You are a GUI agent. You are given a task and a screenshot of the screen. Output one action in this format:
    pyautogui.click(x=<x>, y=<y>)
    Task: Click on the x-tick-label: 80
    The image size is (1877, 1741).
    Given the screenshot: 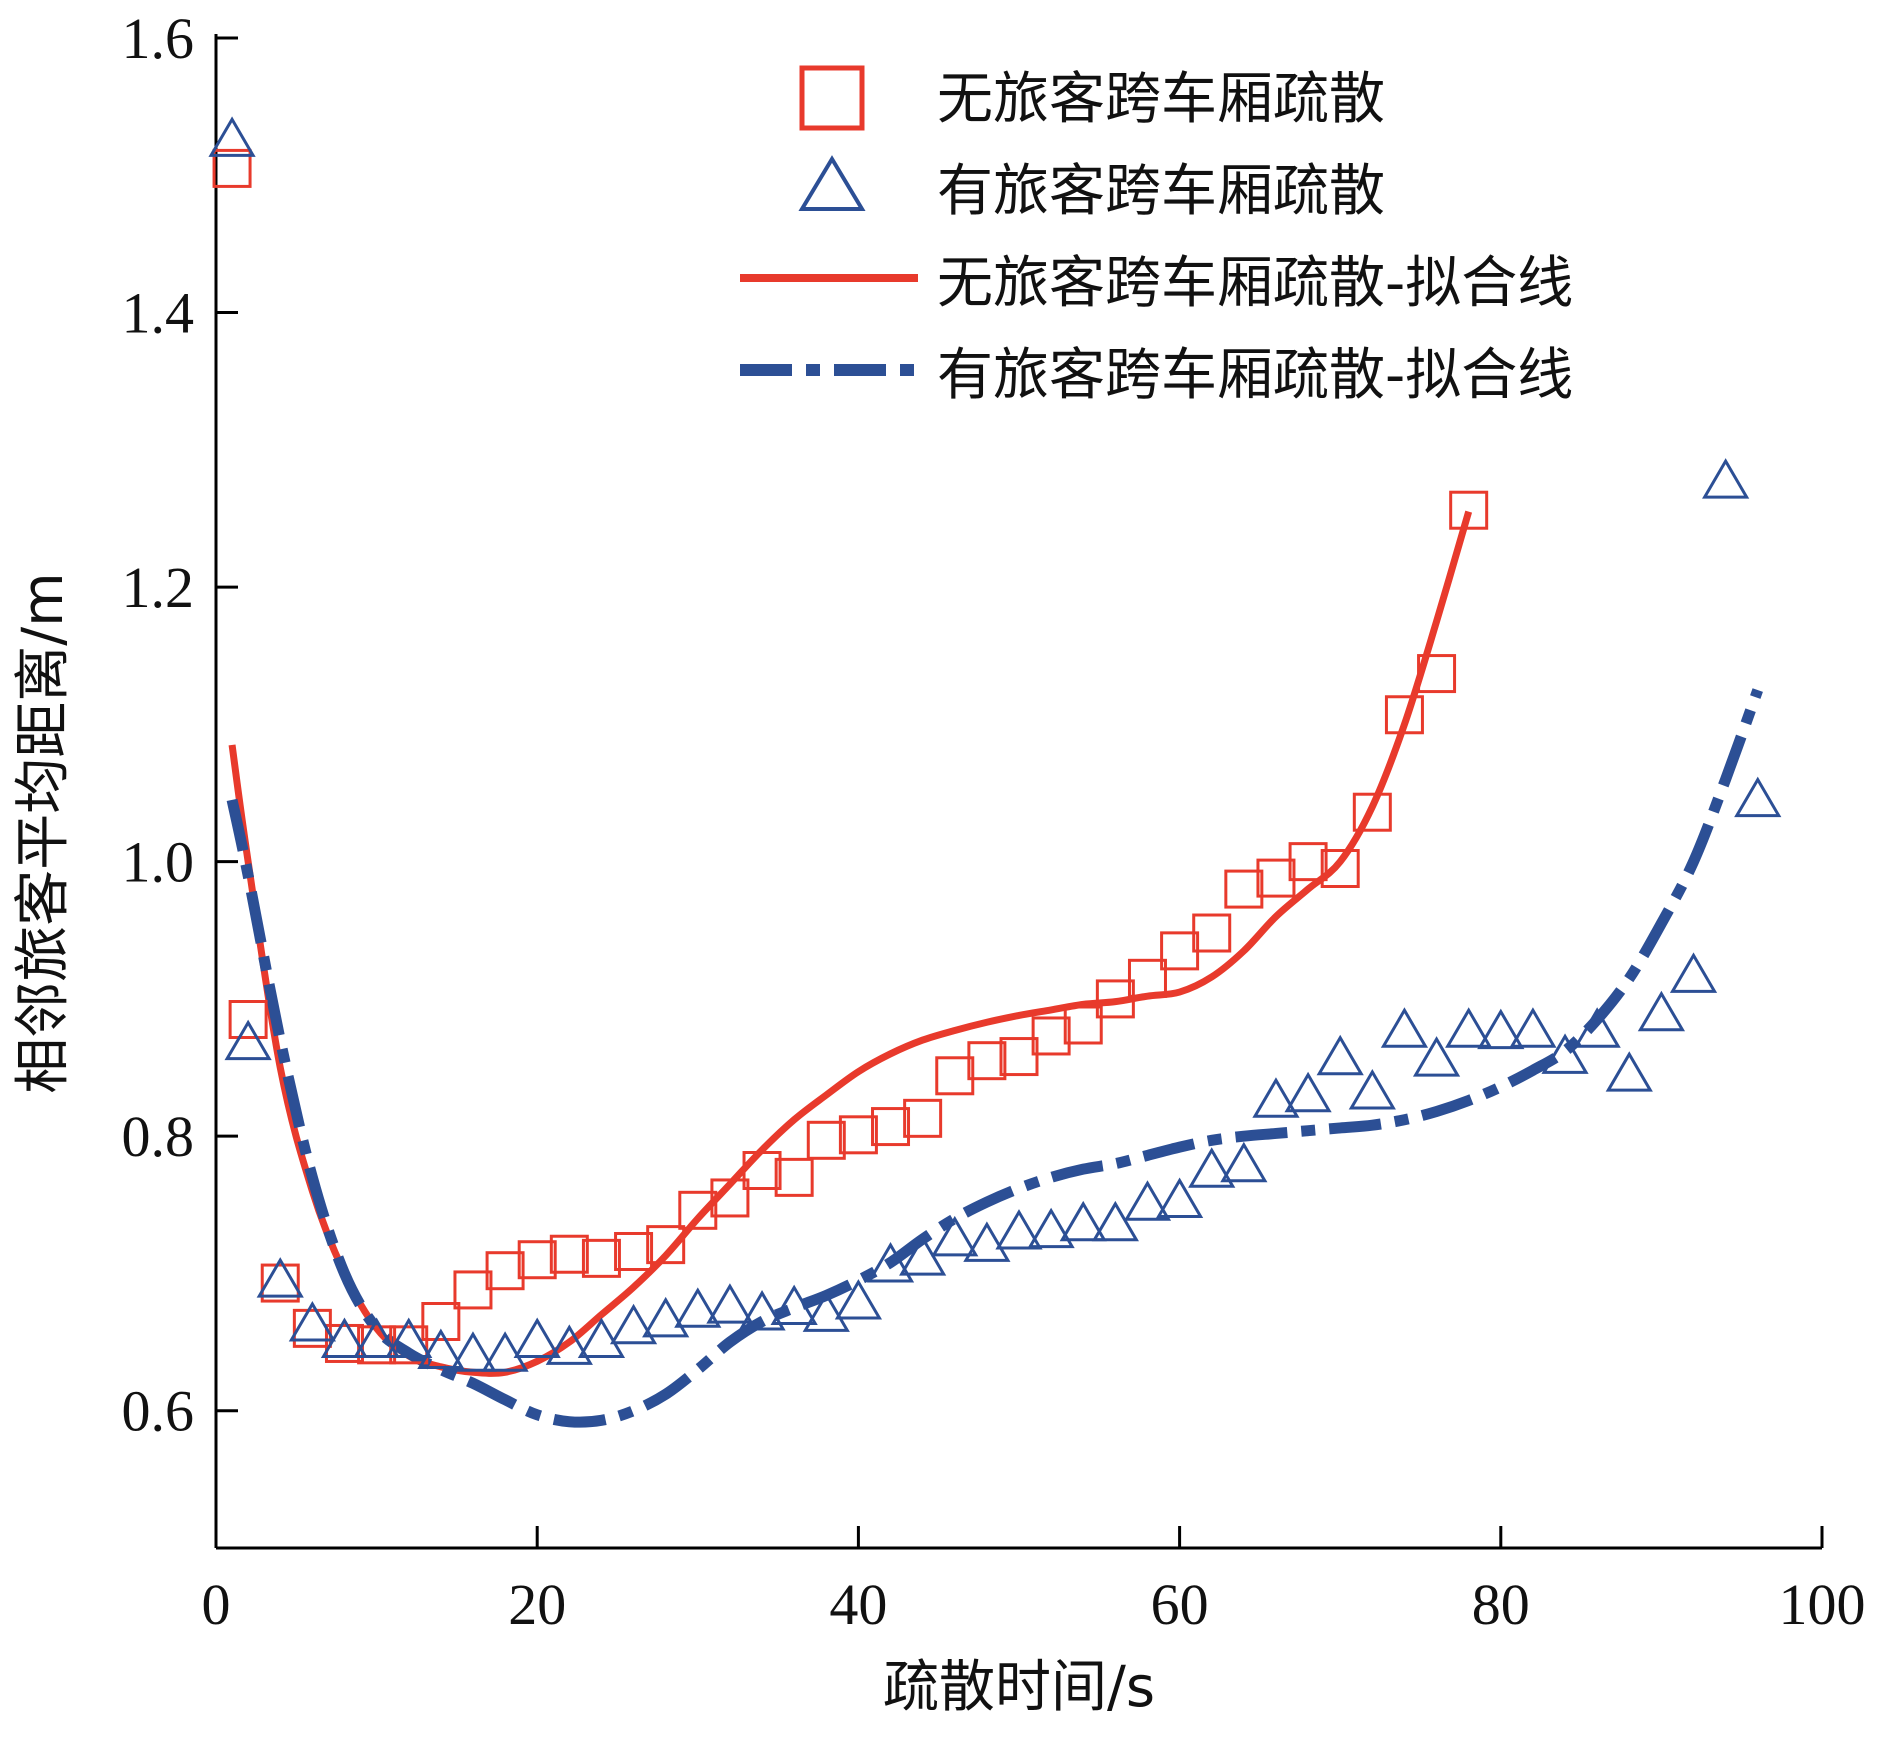 What is the action you would take?
    pyautogui.click(x=1501, y=1604)
    